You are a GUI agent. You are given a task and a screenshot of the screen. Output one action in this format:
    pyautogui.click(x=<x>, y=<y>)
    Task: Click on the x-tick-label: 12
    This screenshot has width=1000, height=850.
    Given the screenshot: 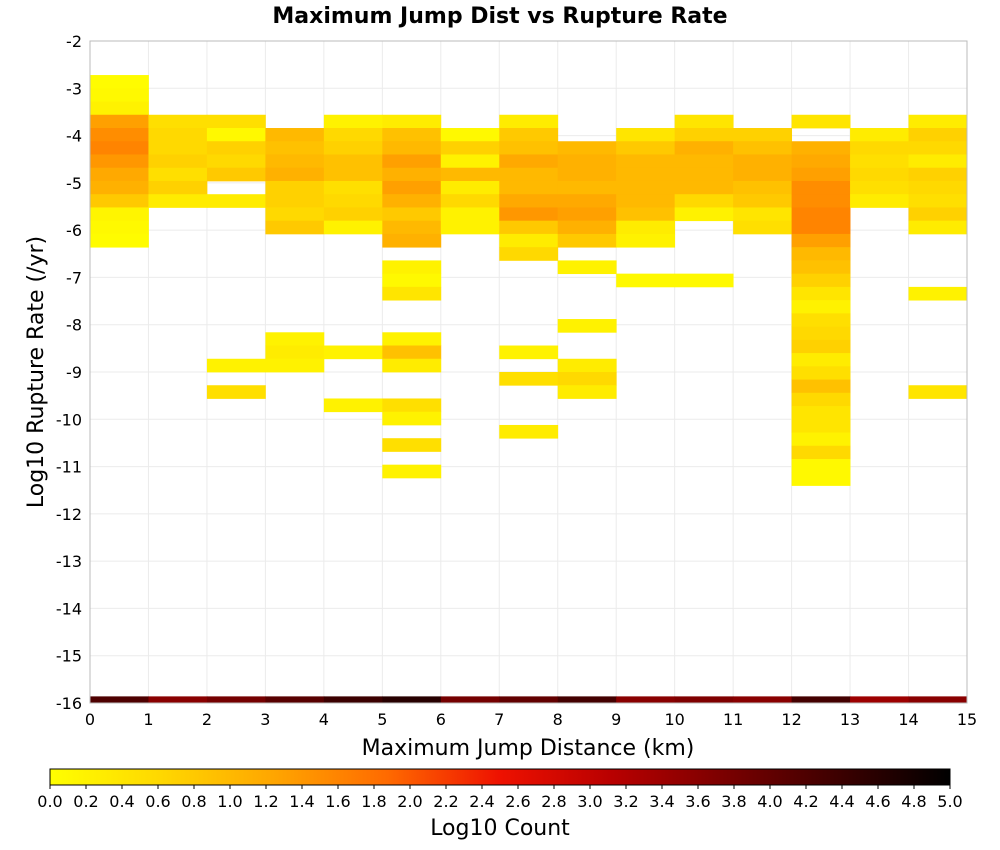 What is the action you would take?
    pyautogui.click(x=791, y=719)
    